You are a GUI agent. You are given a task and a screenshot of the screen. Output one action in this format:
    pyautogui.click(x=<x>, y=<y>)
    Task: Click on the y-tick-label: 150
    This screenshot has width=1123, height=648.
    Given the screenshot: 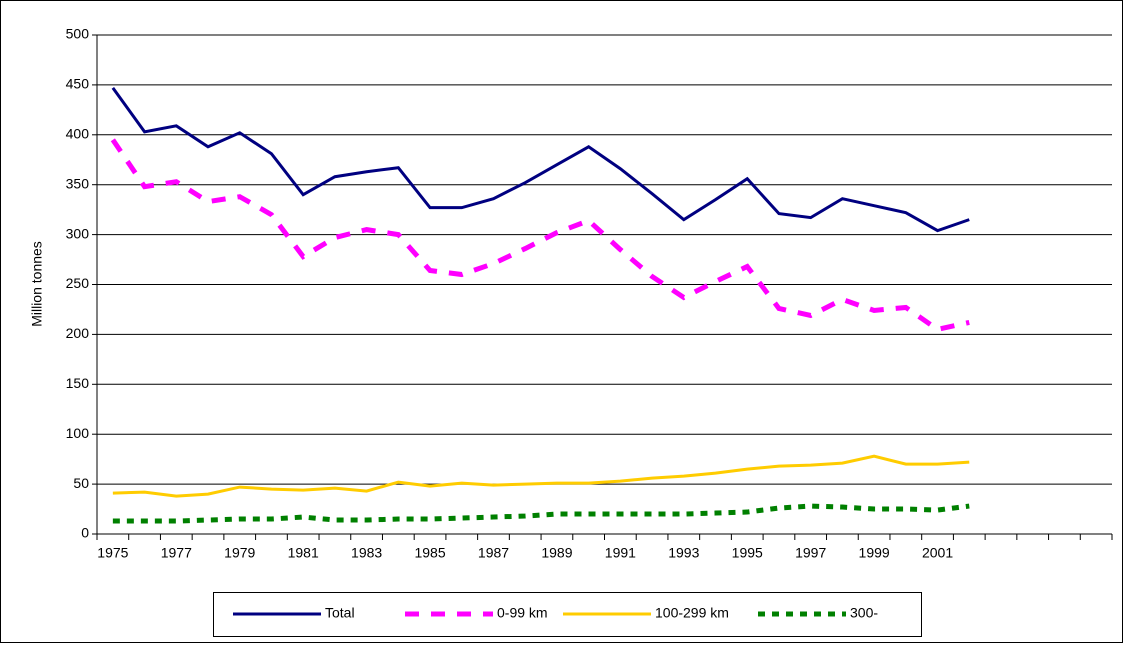 What is the action you would take?
    pyautogui.click(x=78, y=383)
    